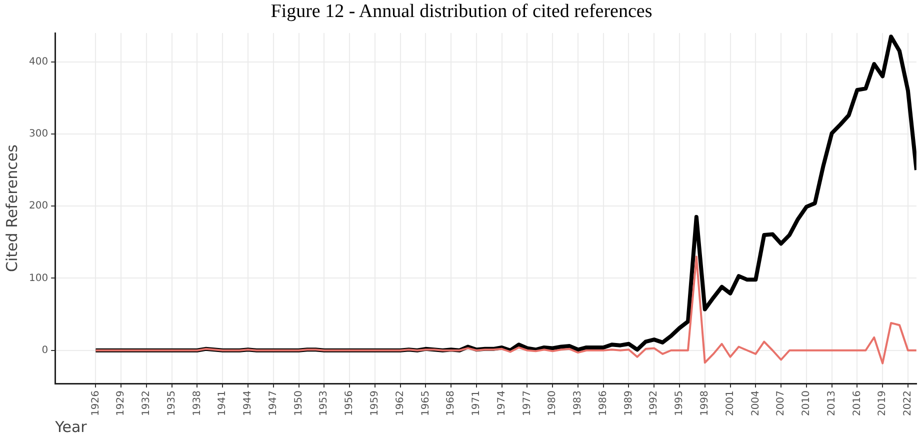 Image resolution: width=923 pixels, height=437 pixels. What do you see at coordinates (462, 12) in the screenshot?
I see `chart-title: Figure 12 - Annual distribution of cited references` at bounding box center [462, 12].